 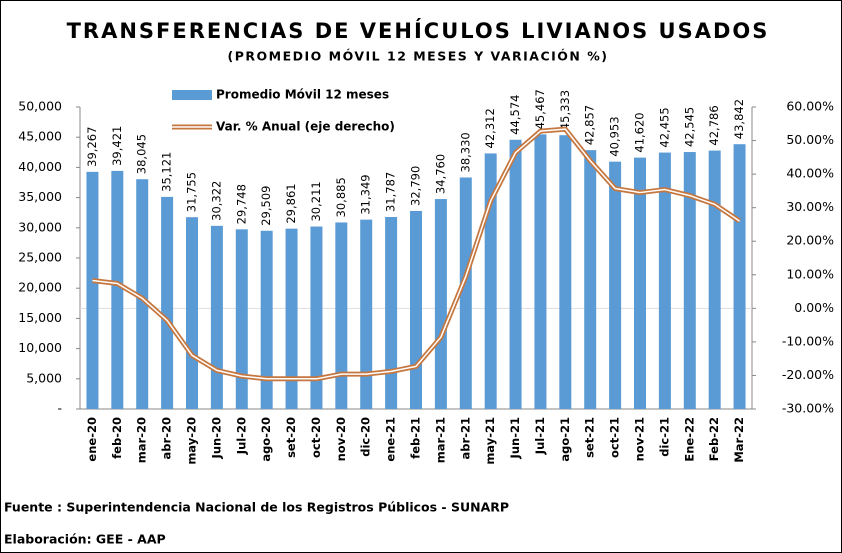 I want to click on value-label: 29,509, so click(x=266, y=206).